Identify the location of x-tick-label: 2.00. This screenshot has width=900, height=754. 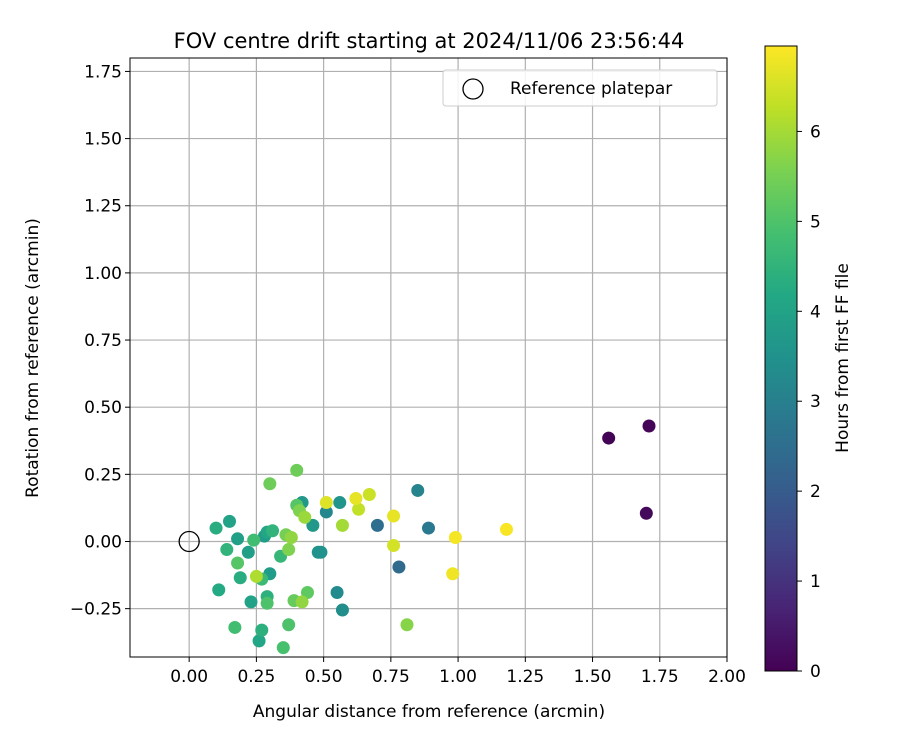
(727, 677).